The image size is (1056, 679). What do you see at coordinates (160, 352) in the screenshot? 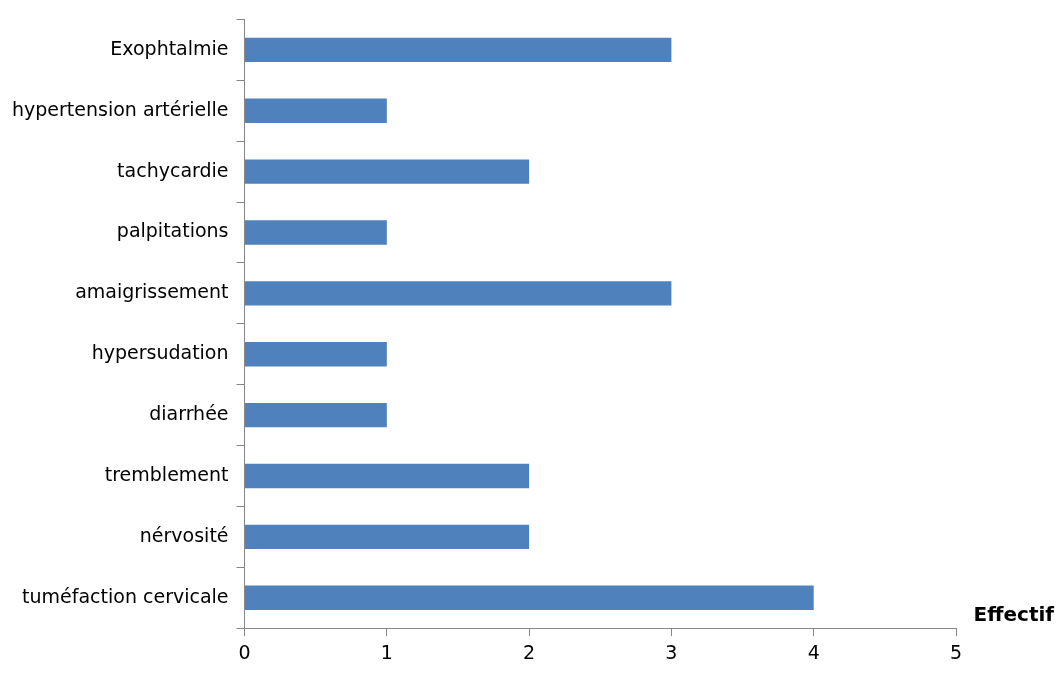
I see `y-tick-label: hypersudation` at bounding box center [160, 352].